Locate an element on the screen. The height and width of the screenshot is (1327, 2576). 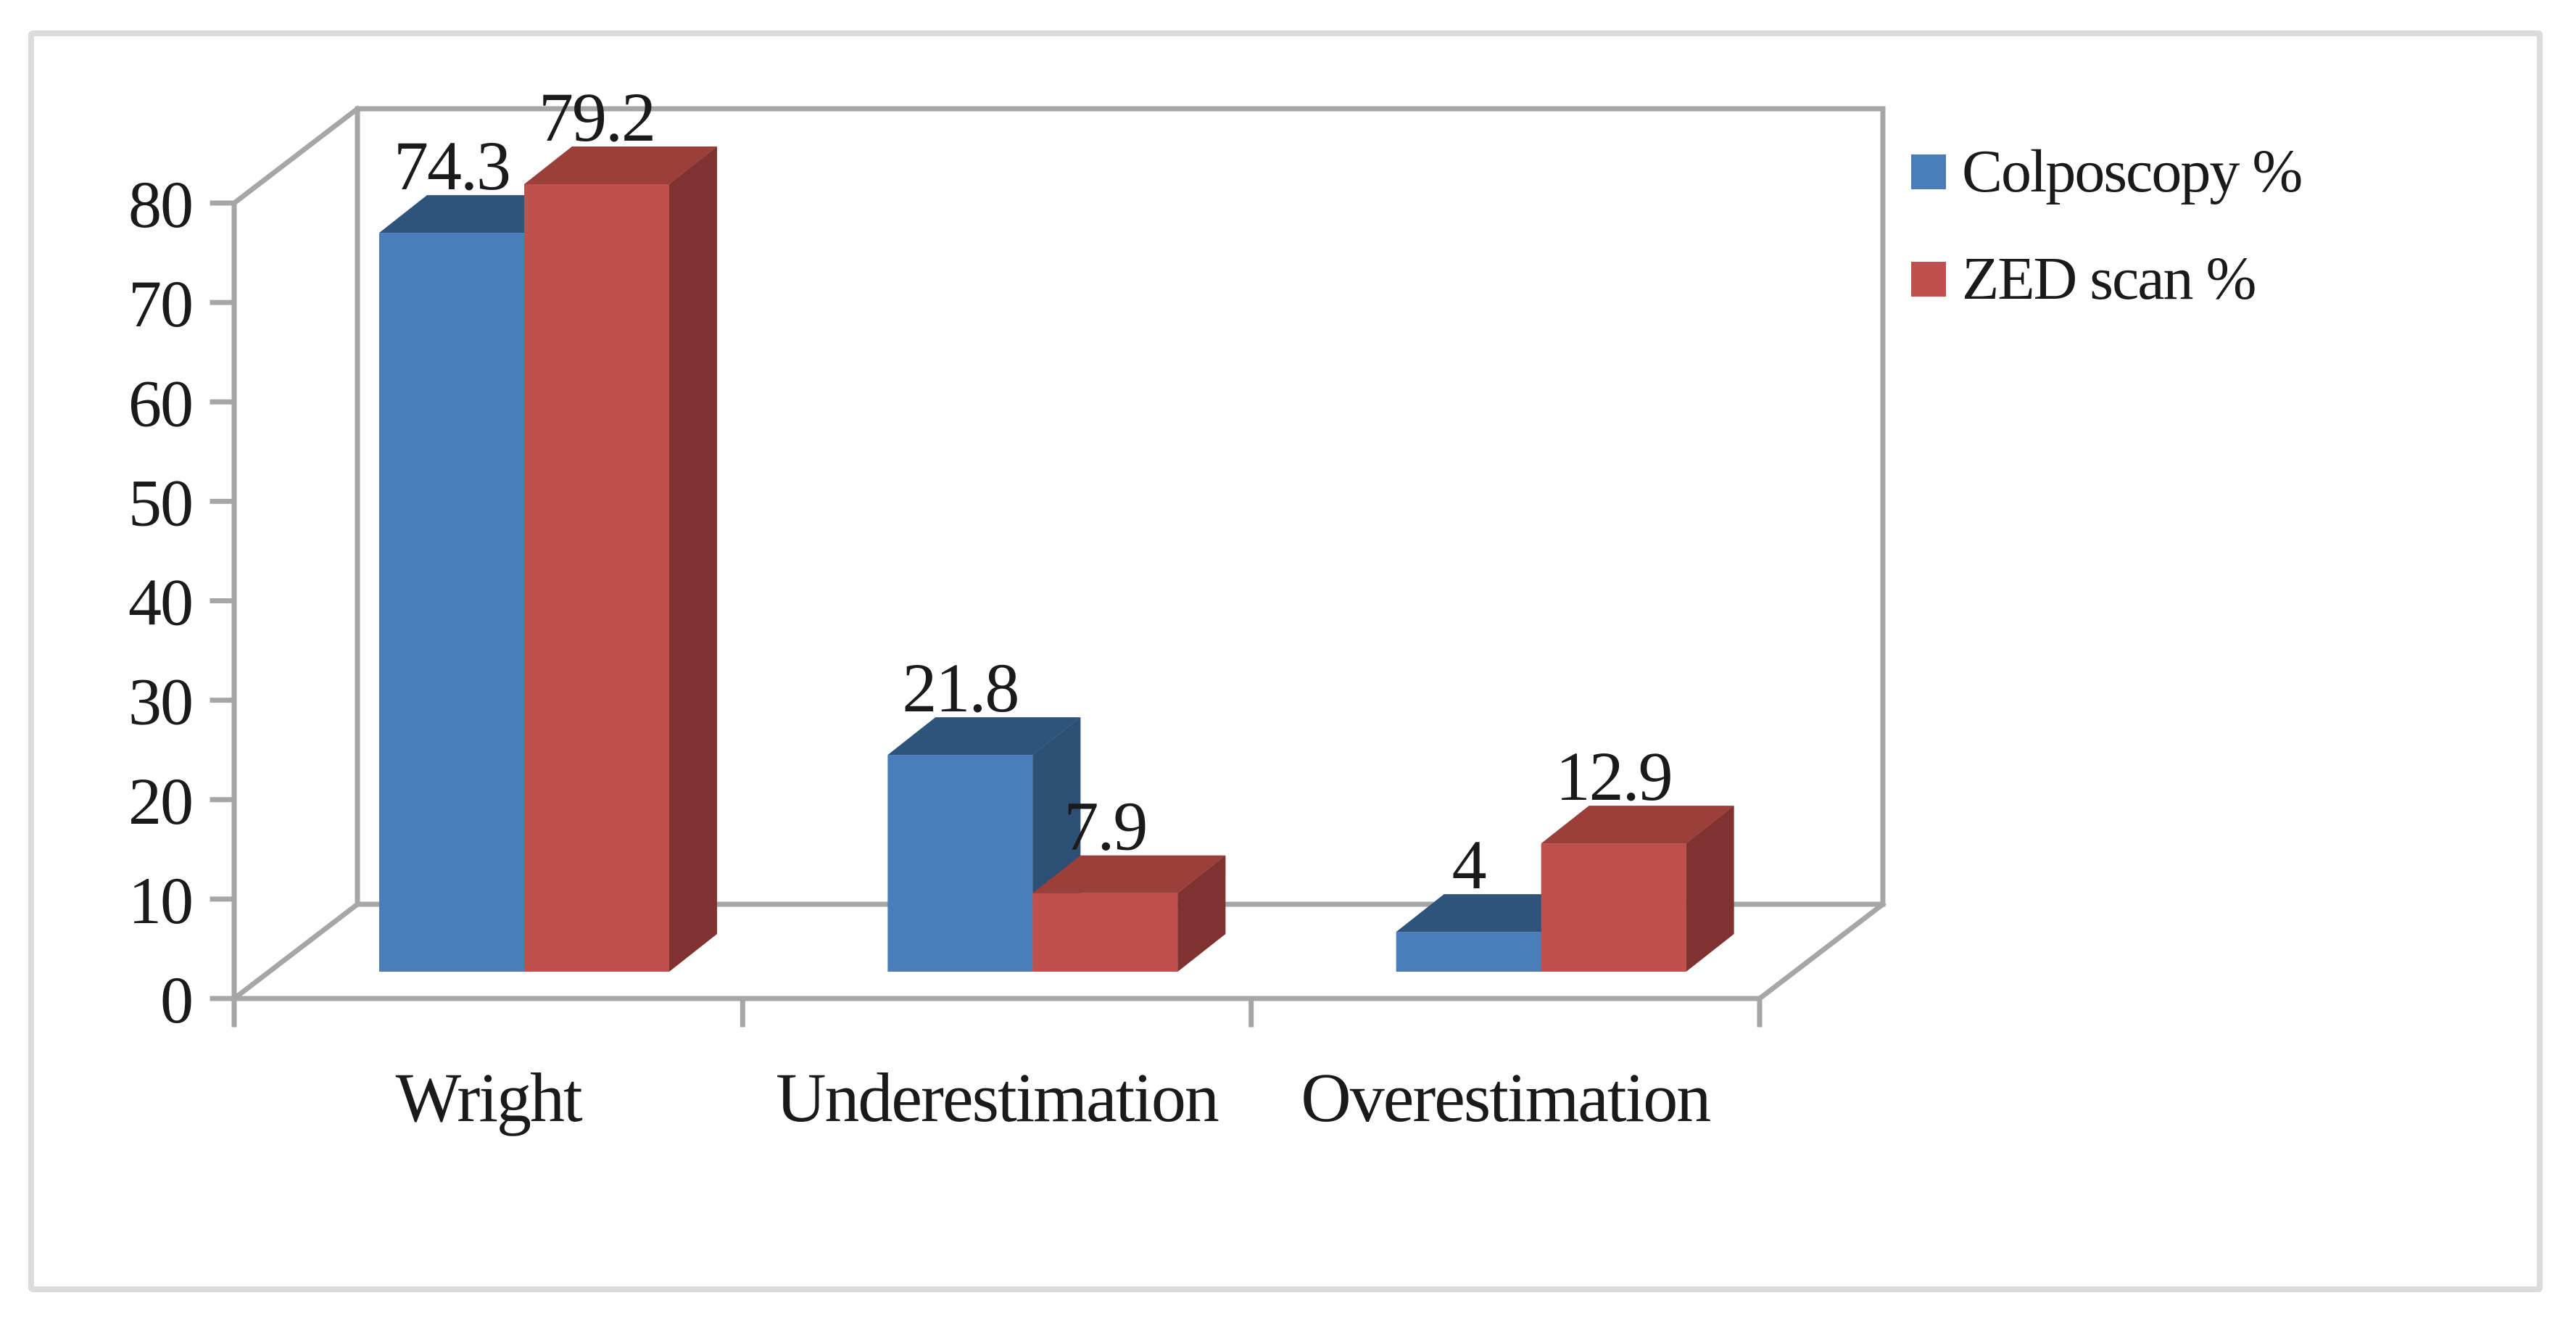
y-axis-tick-label: 0 is located at coordinates (176, 1000).